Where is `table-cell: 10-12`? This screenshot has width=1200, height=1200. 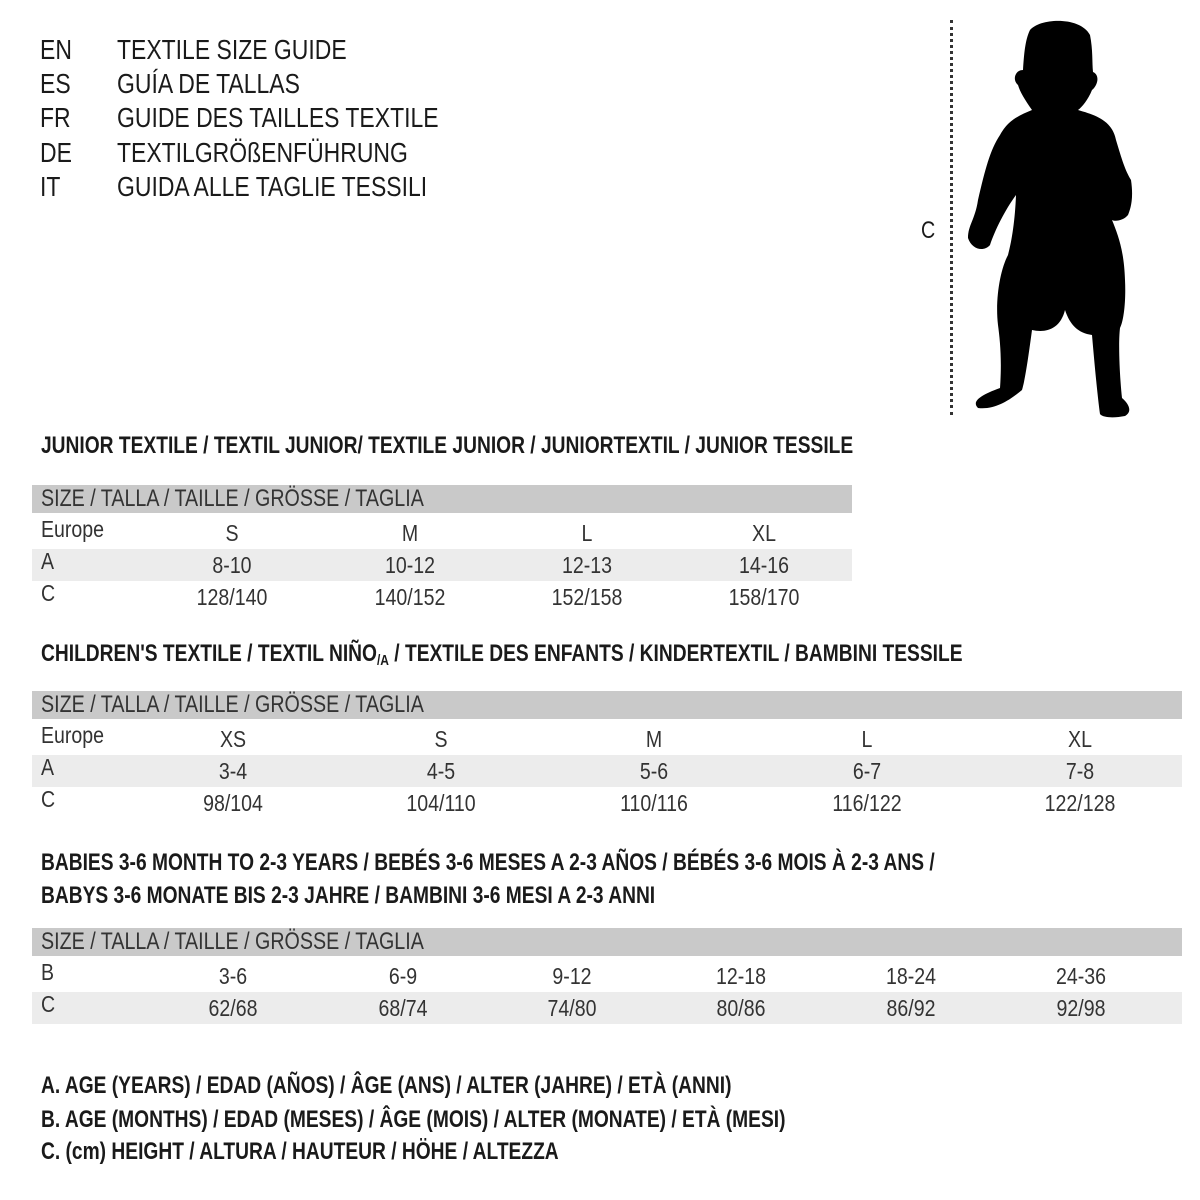
table-cell: 10-12 is located at coordinates (410, 565).